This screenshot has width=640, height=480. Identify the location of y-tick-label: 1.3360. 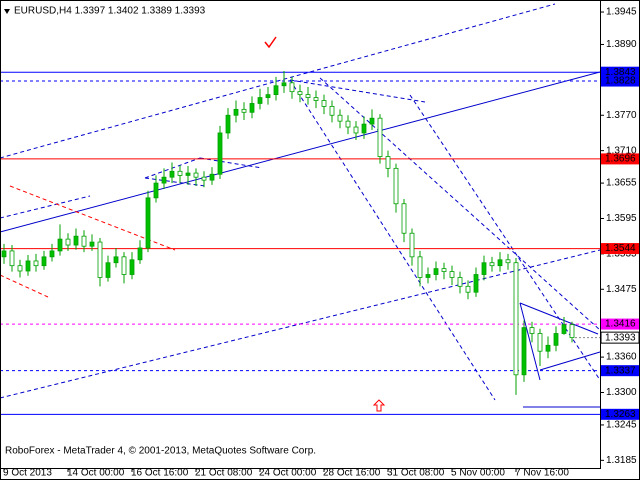
(621, 357).